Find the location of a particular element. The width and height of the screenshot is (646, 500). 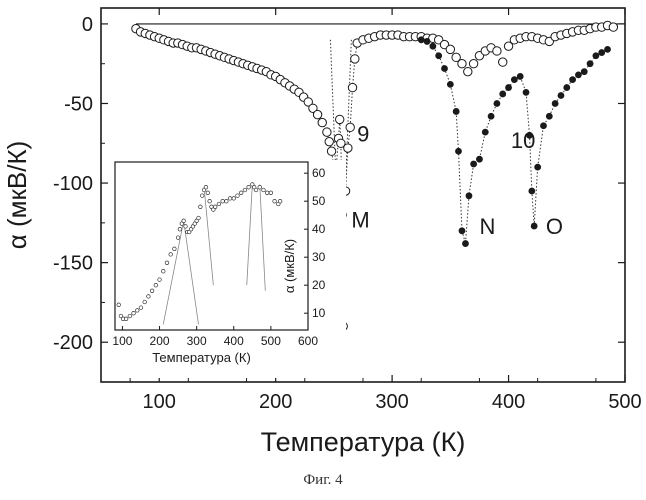

inset-y-tick-label: 10 is located at coordinates (319, 313).